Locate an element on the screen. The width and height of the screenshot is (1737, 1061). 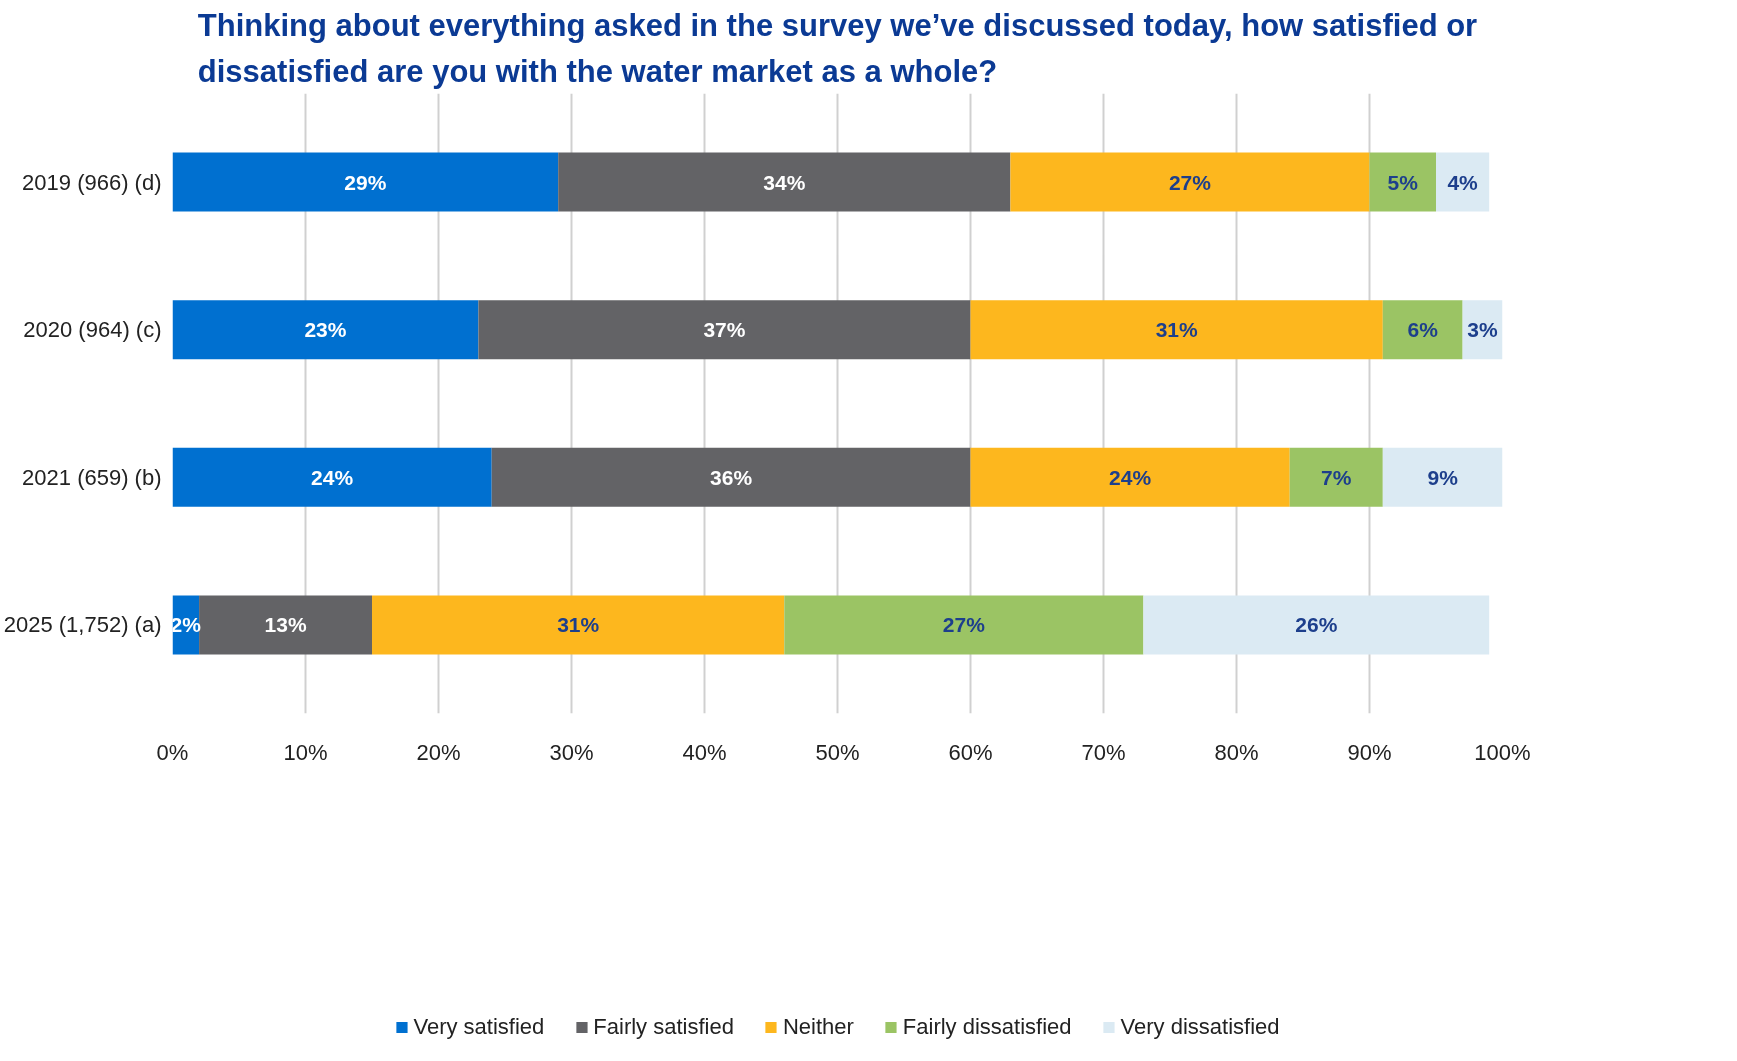
data-label: 26% is located at coordinates (1316, 625).